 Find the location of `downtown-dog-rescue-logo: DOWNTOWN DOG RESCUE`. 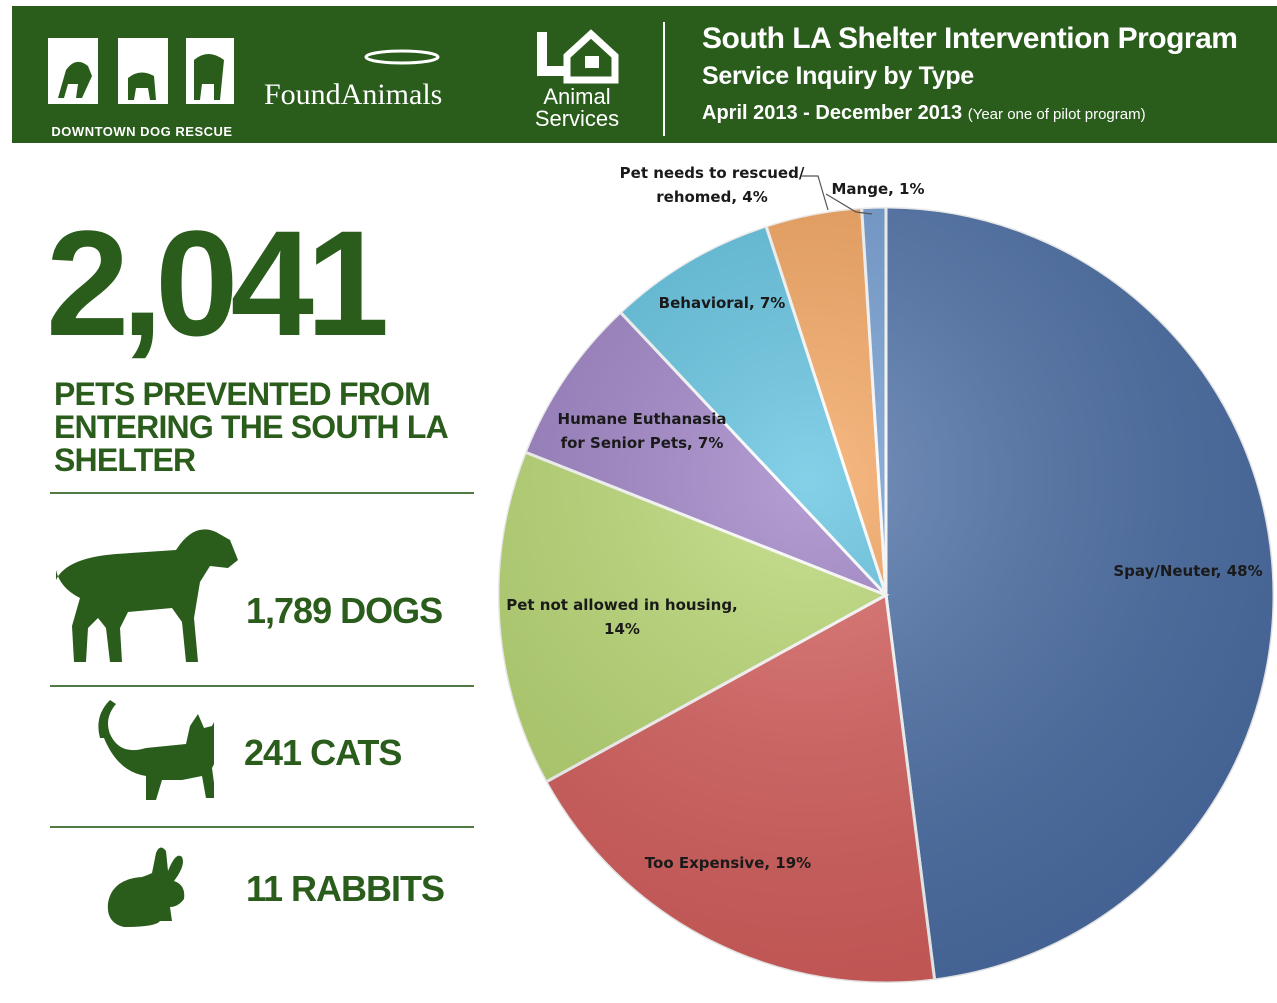

downtown-dog-rescue-logo: DOWNTOWN DOG RESCUE is located at coordinates (142, 84).